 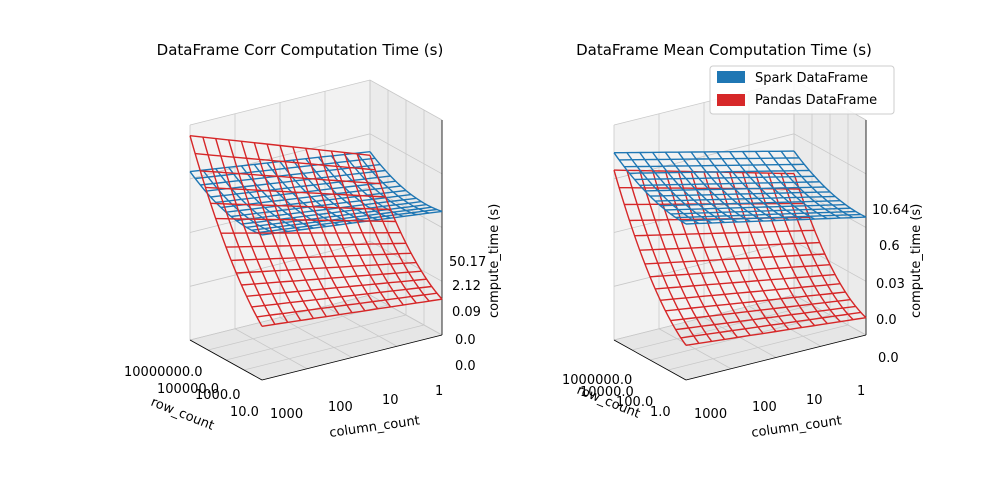 I want to click on corr-y-tick-2: 100, so click(x=340, y=407).